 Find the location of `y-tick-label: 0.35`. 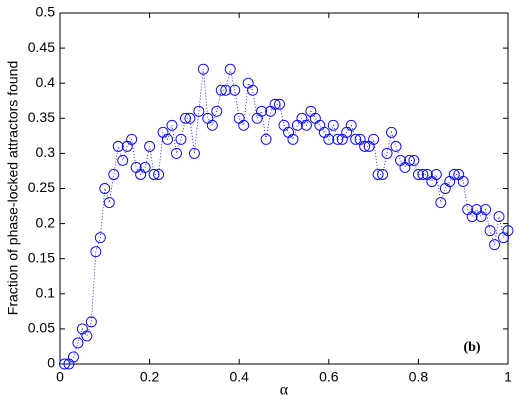

y-tick-label: 0.35 is located at coordinates (41, 117).